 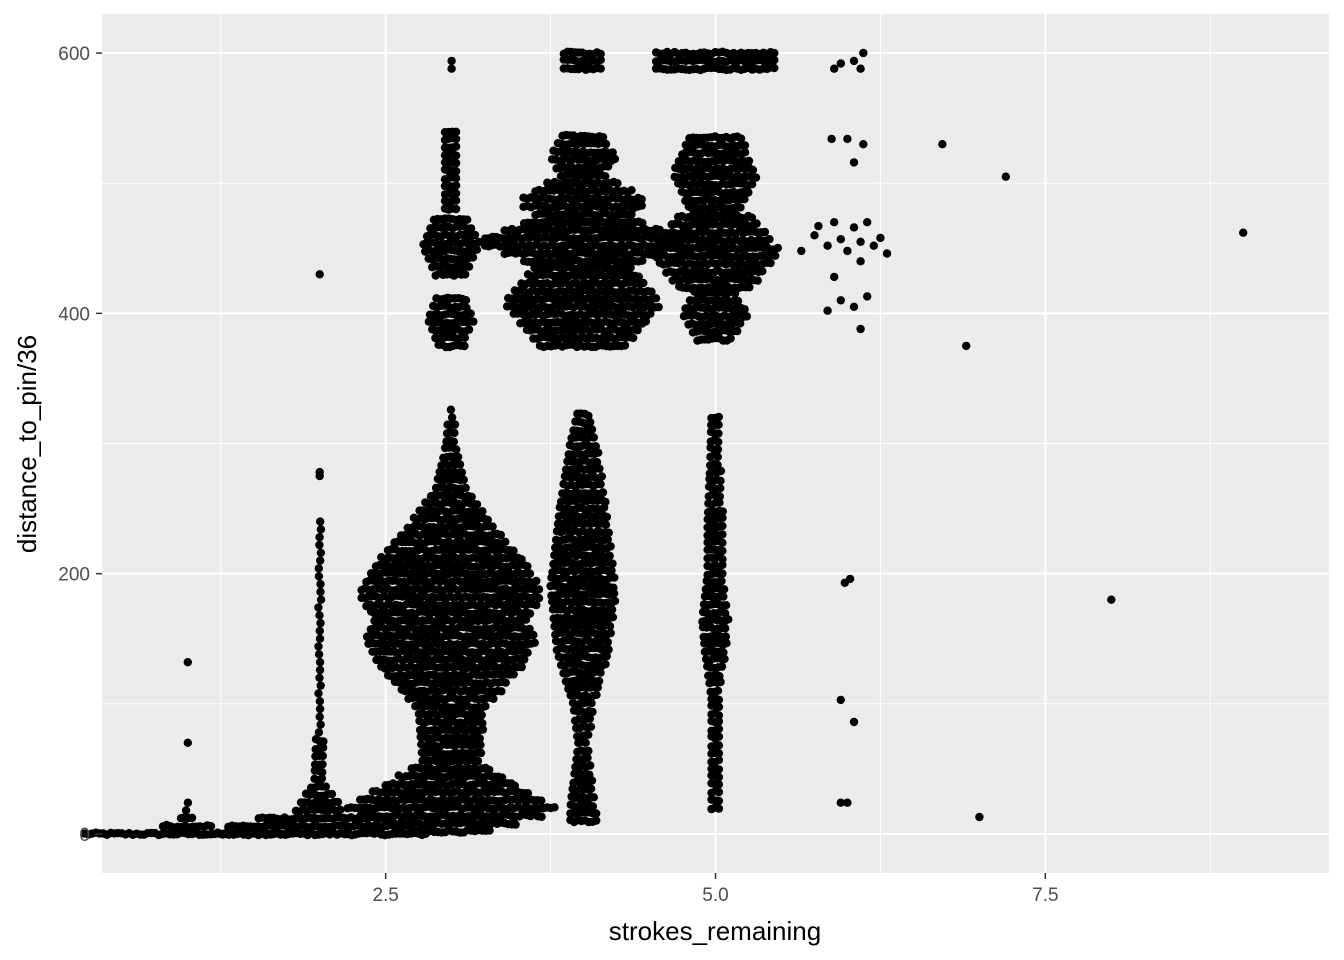 I want to click on y-tick-label: 0, so click(x=84, y=835).